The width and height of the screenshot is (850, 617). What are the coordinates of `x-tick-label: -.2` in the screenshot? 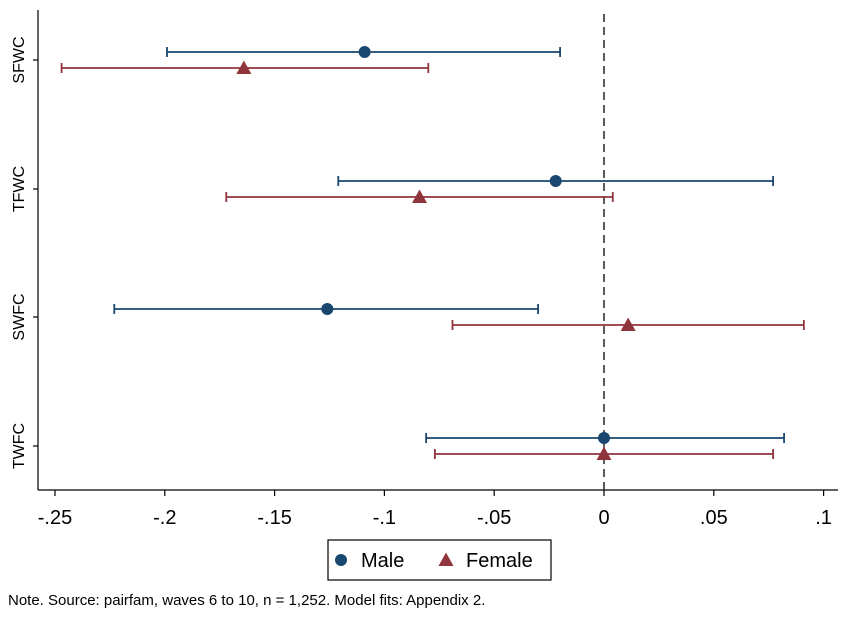 It's located at (164, 518).